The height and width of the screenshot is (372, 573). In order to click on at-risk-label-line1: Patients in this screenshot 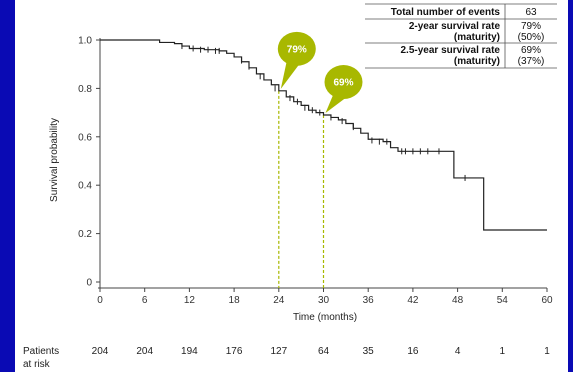, I will do `click(41, 351)`.